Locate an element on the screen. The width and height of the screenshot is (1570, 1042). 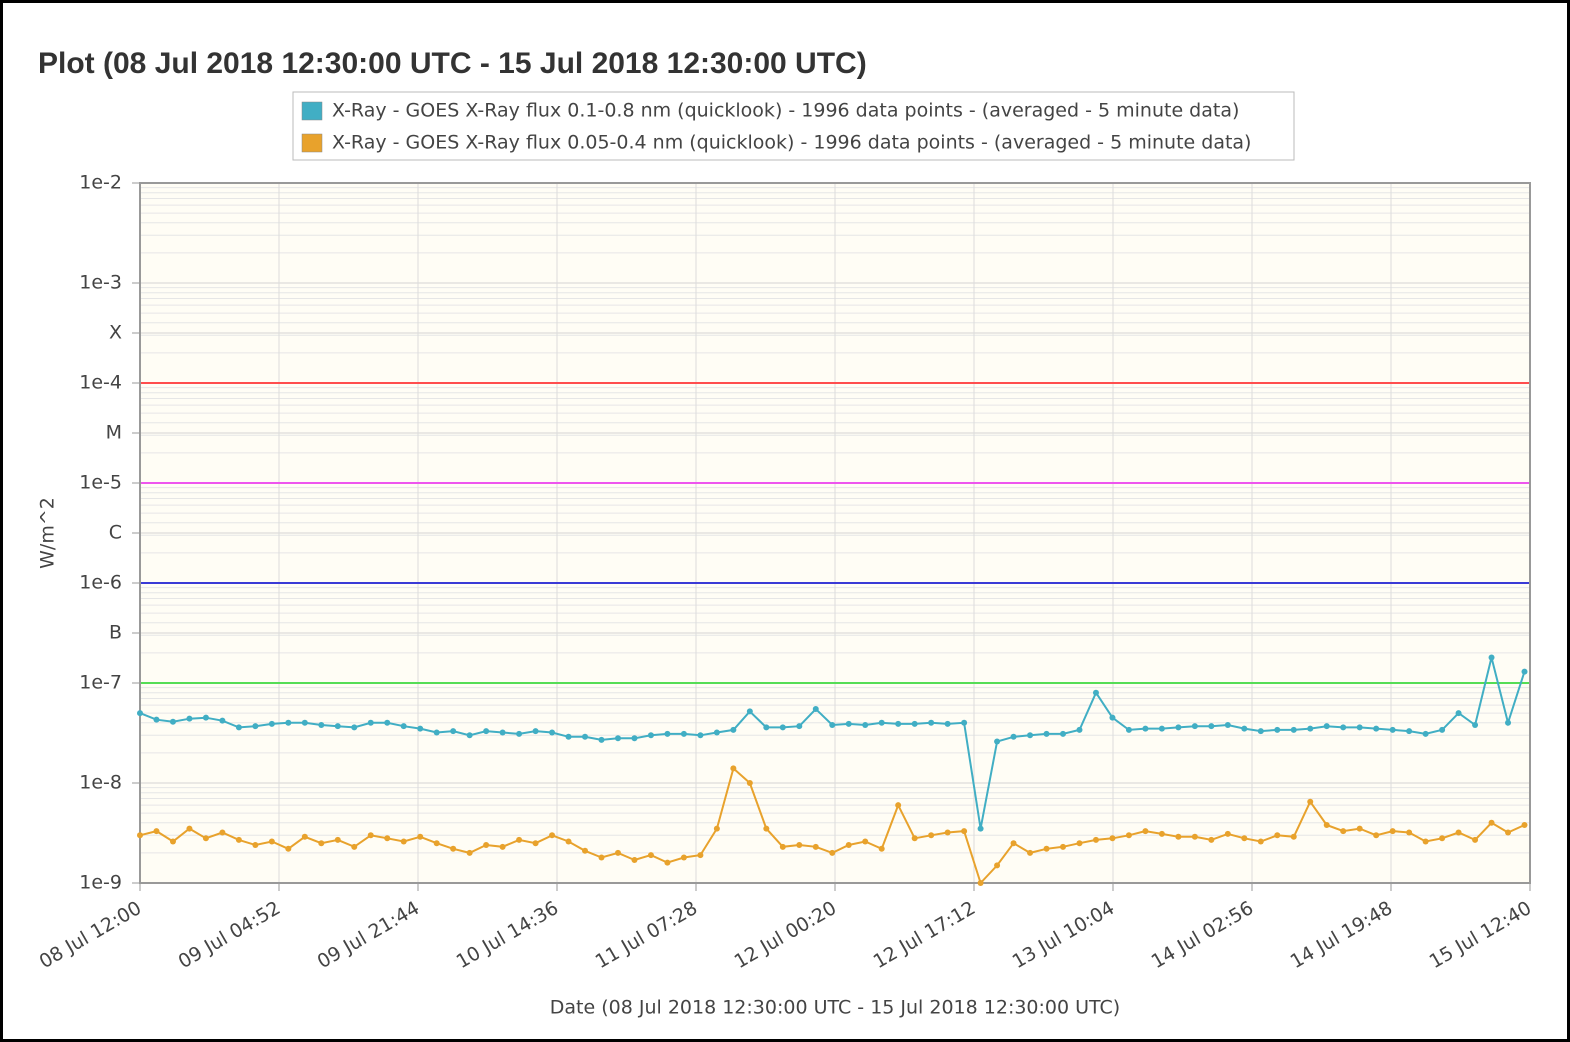
y-tick-label: M is located at coordinates (114, 433).